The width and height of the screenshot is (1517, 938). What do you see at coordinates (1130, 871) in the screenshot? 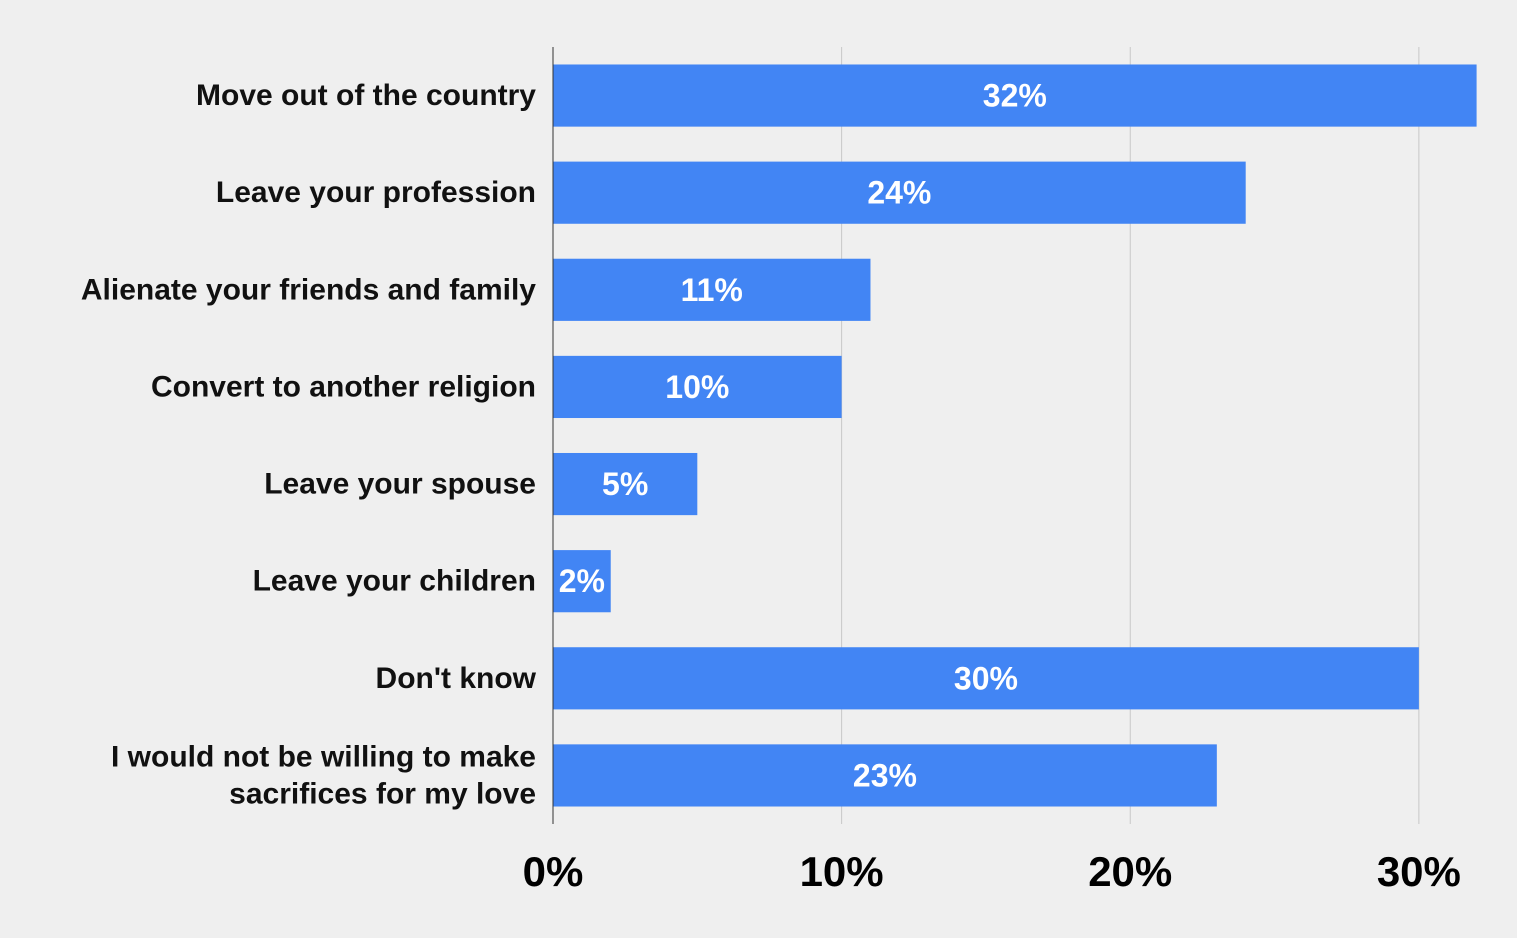
I see `x-tick-label: 20%` at bounding box center [1130, 871].